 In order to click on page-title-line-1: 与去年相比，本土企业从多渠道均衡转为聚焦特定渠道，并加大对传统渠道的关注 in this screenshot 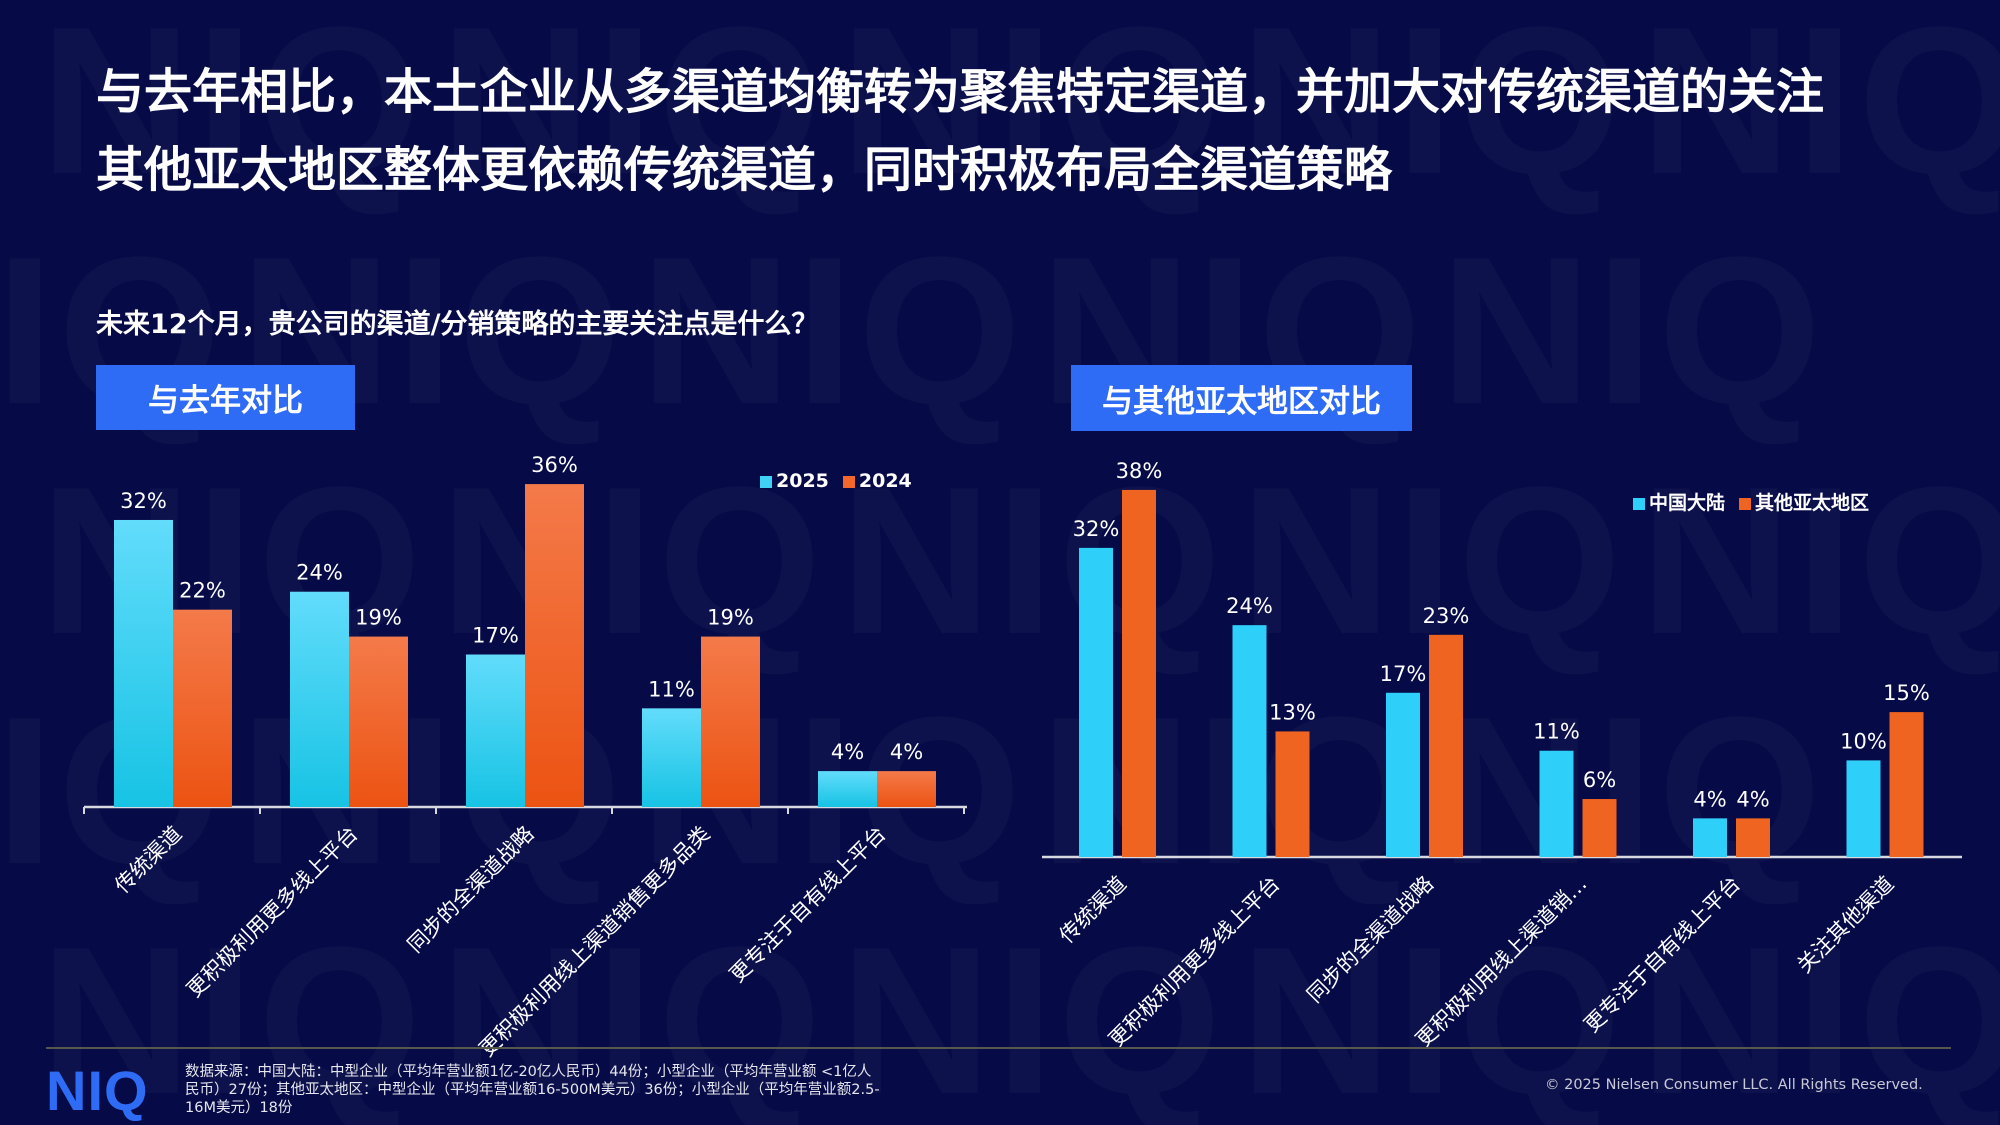, I will do `click(960, 92)`.